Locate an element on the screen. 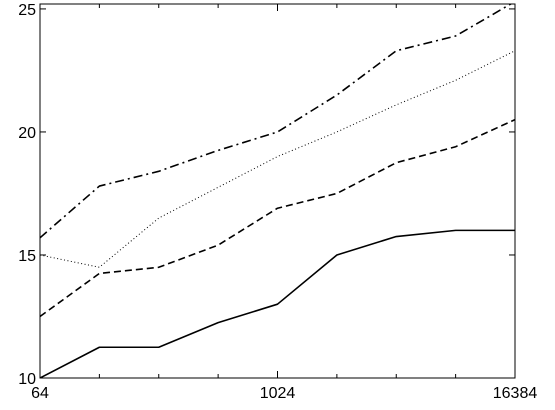 Image resolution: width=555 pixels, height=410 pixels. y-tick-label: 25 is located at coordinates (27, 10).